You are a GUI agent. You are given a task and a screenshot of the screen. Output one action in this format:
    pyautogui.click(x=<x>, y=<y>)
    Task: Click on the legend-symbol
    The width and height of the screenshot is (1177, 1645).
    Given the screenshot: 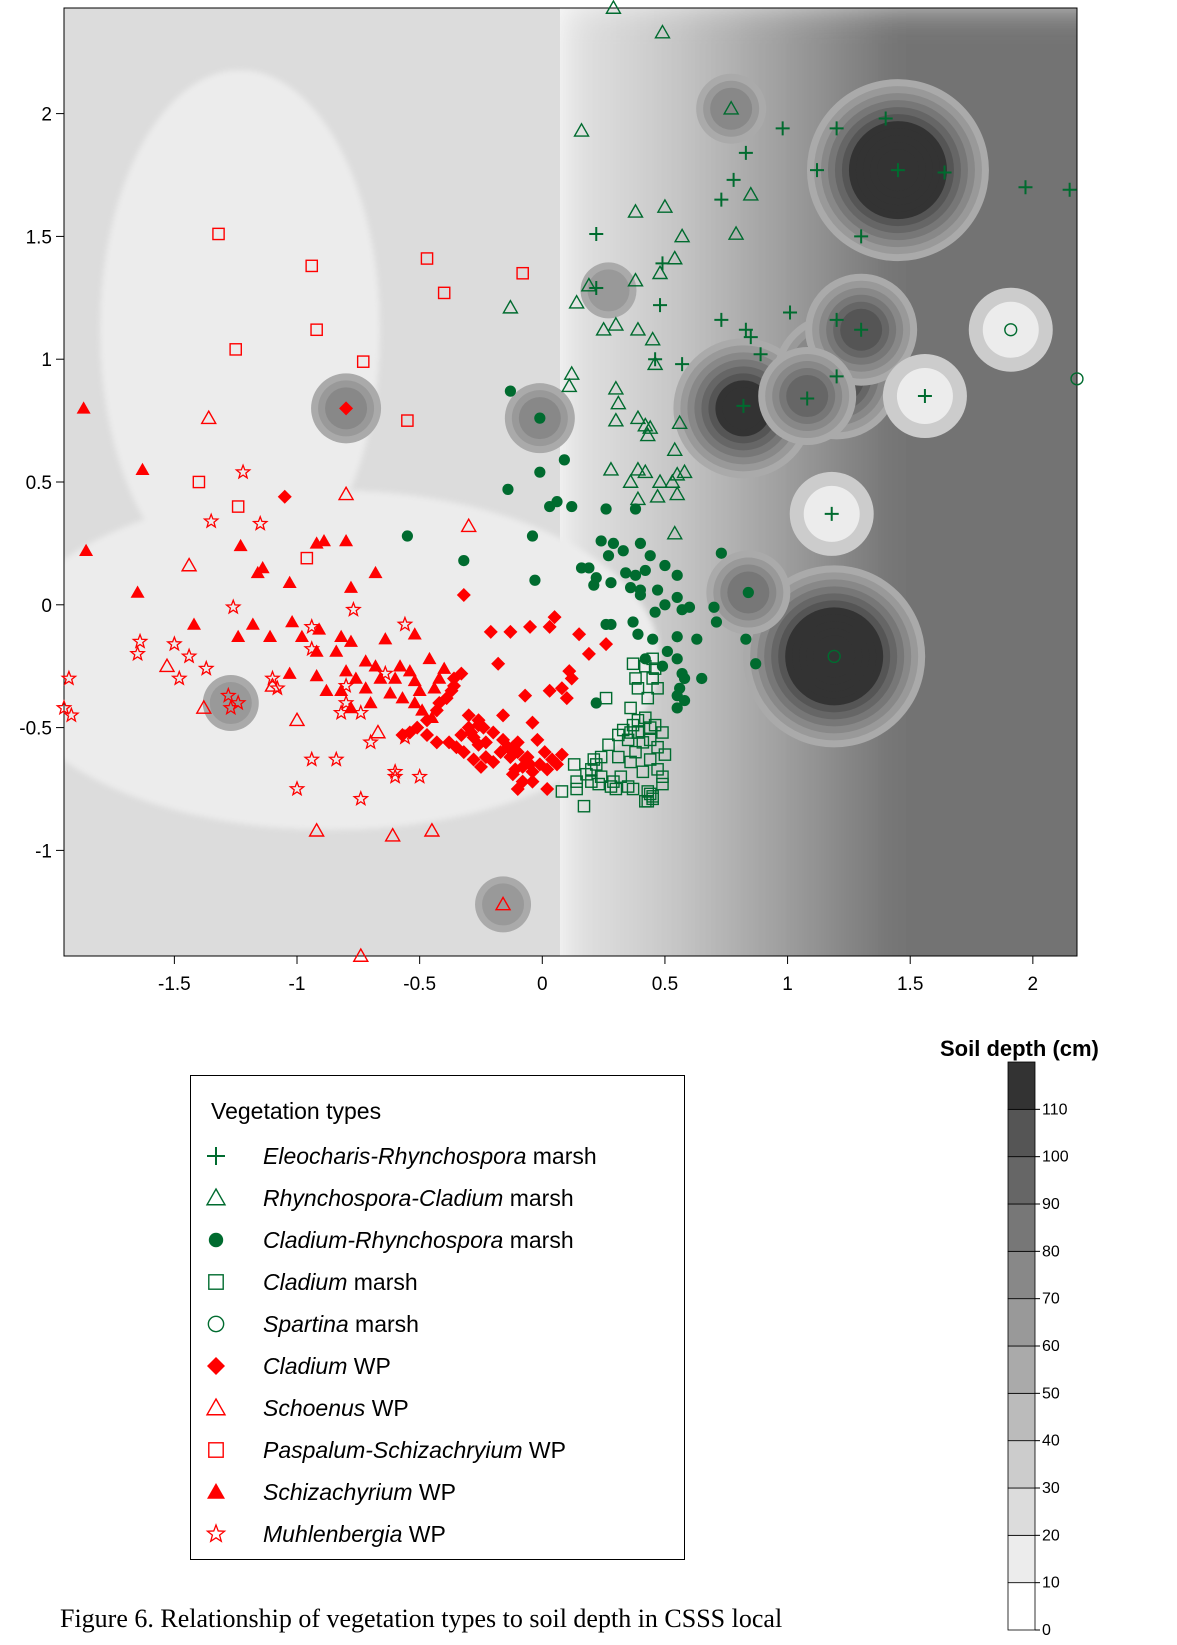 What is the action you would take?
    pyautogui.click(x=216, y=1240)
    